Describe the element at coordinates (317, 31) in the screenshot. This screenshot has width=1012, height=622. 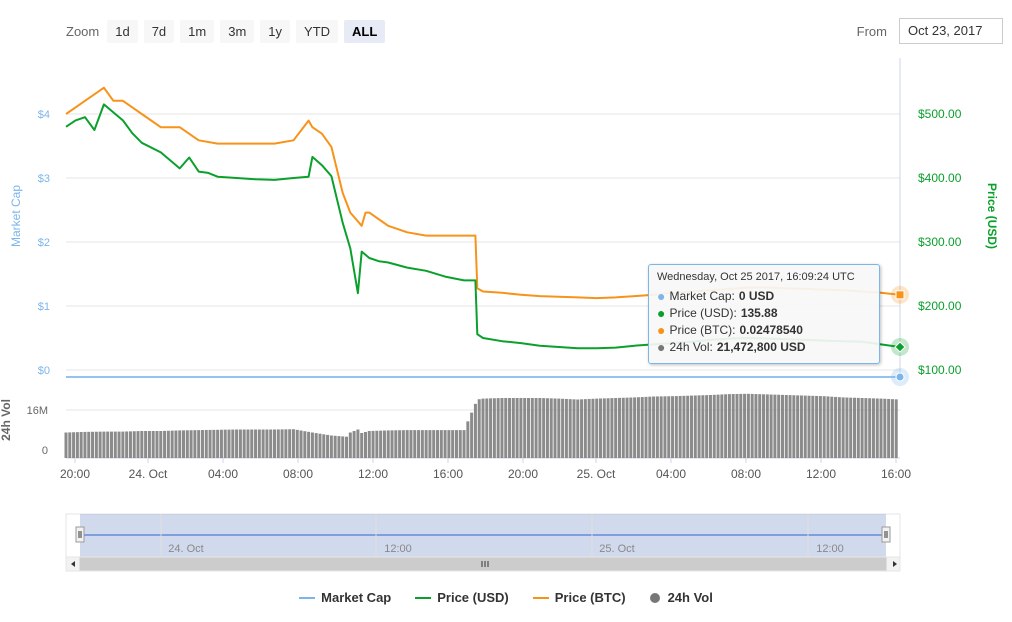
I see `zoom-ytd-button: YTD` at that location.